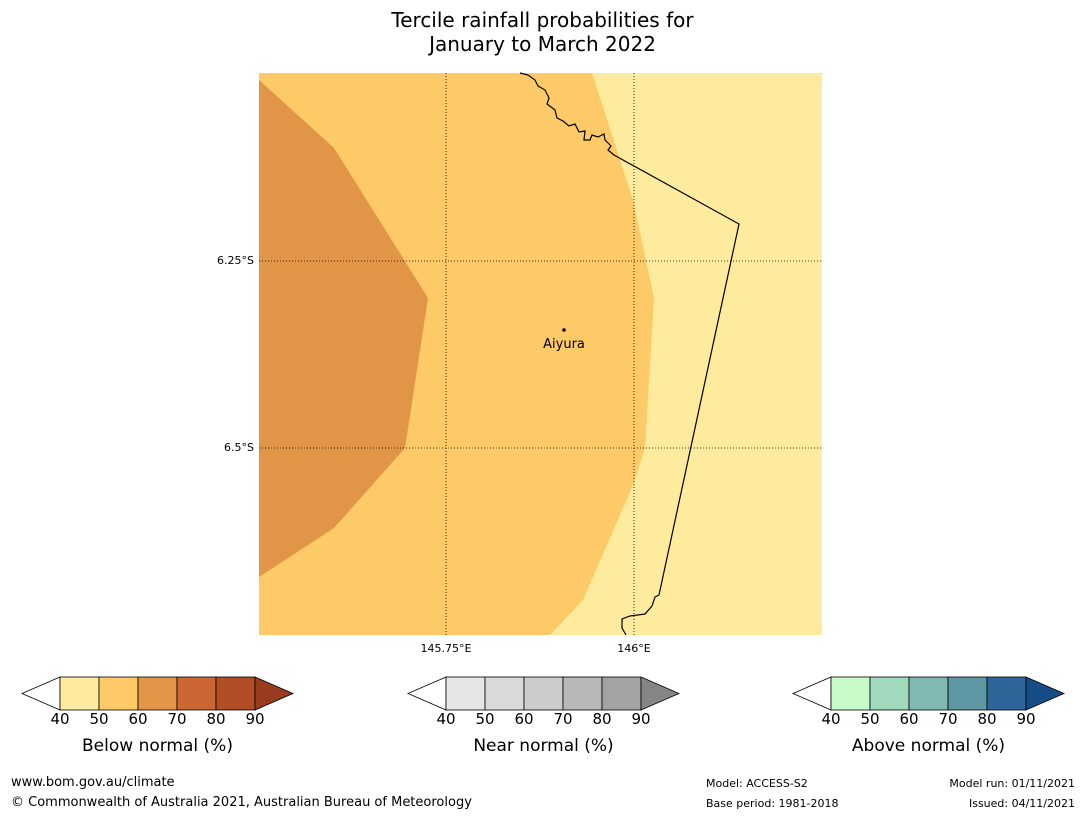 This screenshot has height=816, width=1085. Describe the element at coordinates (99, 719) in the screenshot. I see `colorbar-below-tick: 50` at that location.